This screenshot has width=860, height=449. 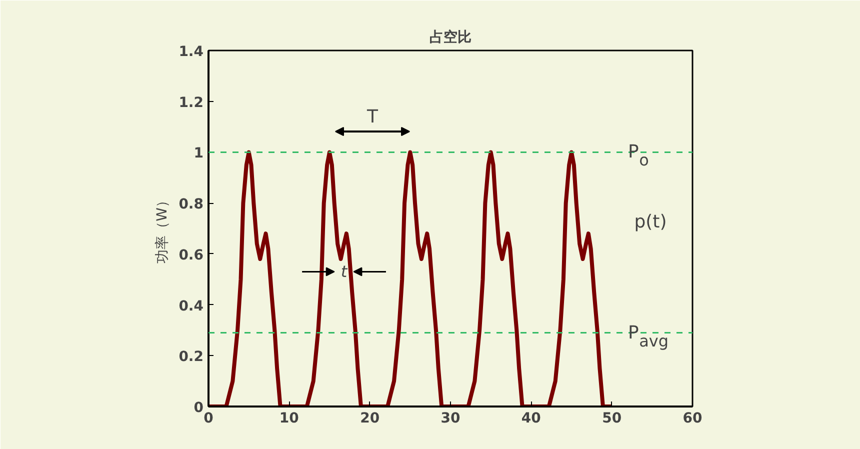 I want to click on annotation: t, so click(x=344, y=272).